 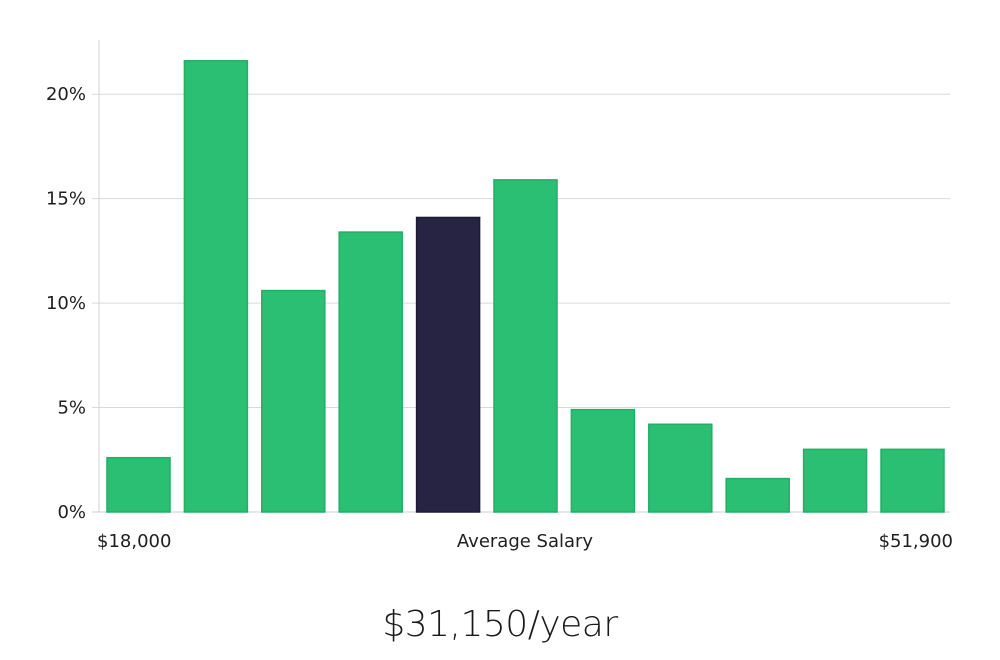 What do you see at coordinates (66, 199) in the screenshot?
I see `y-tick-label: 15%` at bounding box center [66, 199].